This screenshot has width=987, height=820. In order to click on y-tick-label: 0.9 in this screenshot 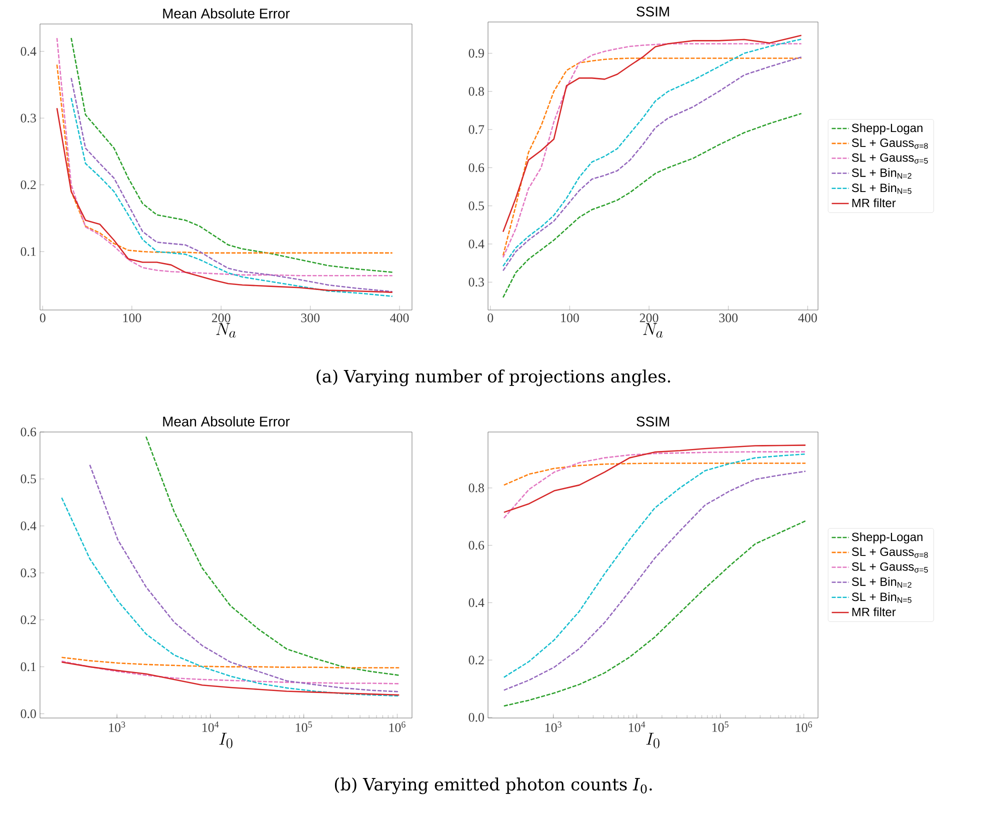, I will do `click(476, 53)`.